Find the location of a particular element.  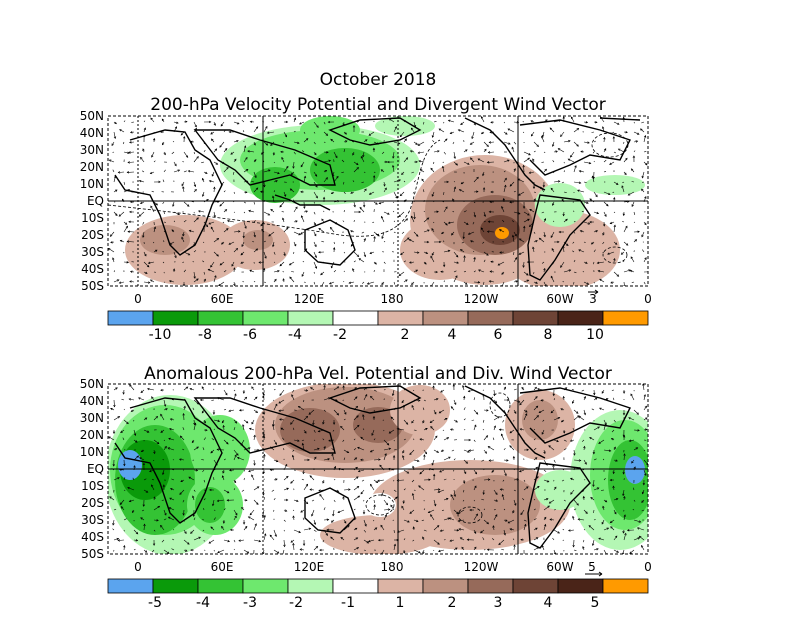

colorbar-label: 1 is located at coordinates (400, 603).